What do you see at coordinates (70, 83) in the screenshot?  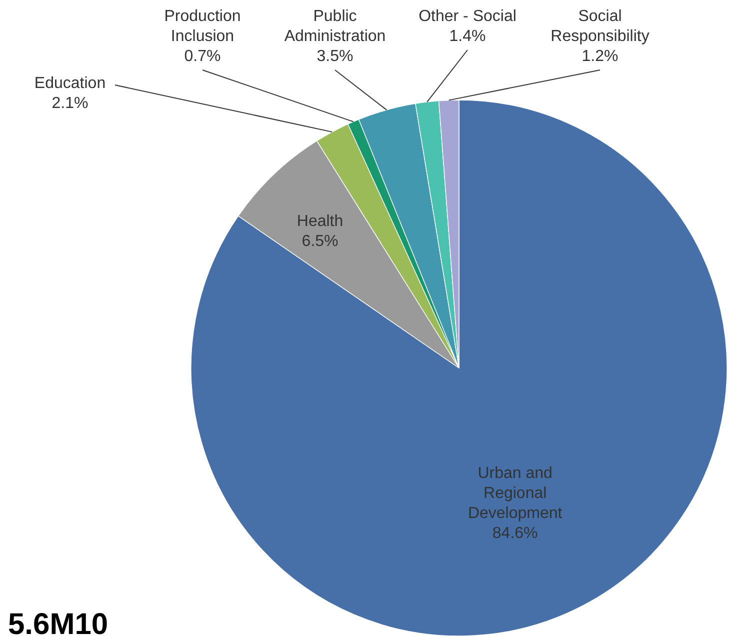 I see `slice-label: Education` at bounding box center [70, 83].